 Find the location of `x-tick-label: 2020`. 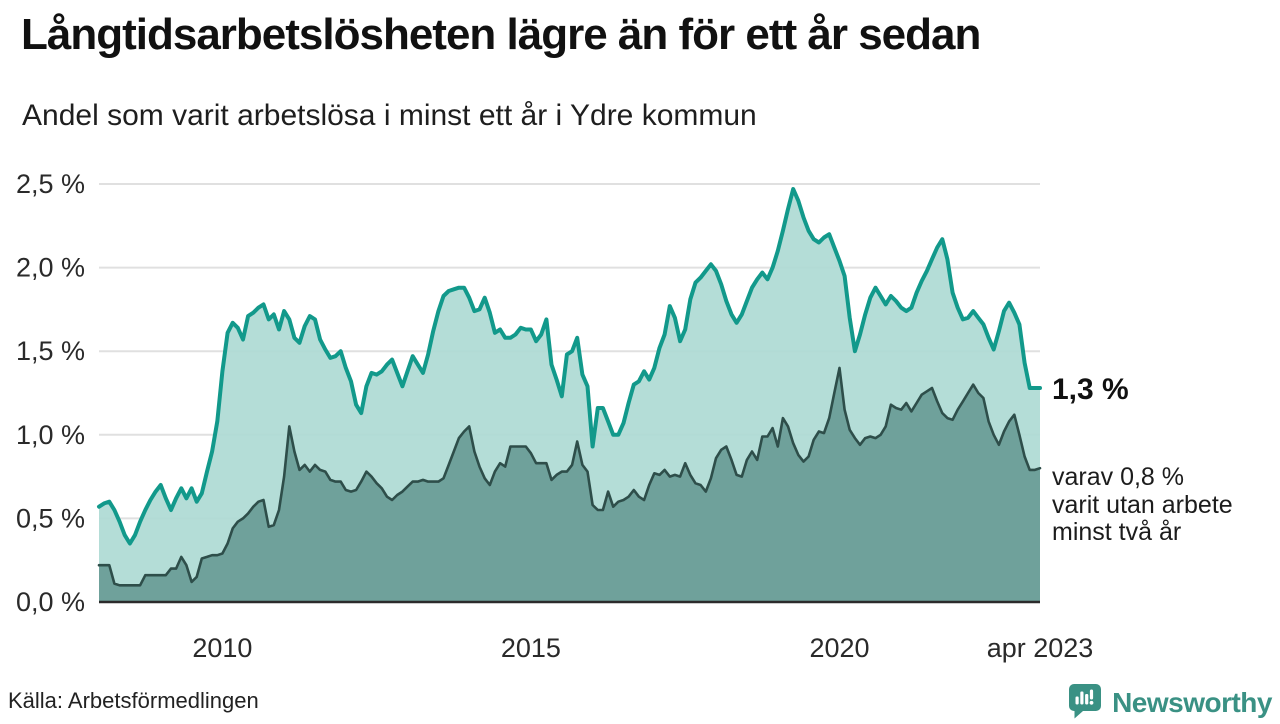

x-tick-label: 2020 is located at coordinates (839, 648).